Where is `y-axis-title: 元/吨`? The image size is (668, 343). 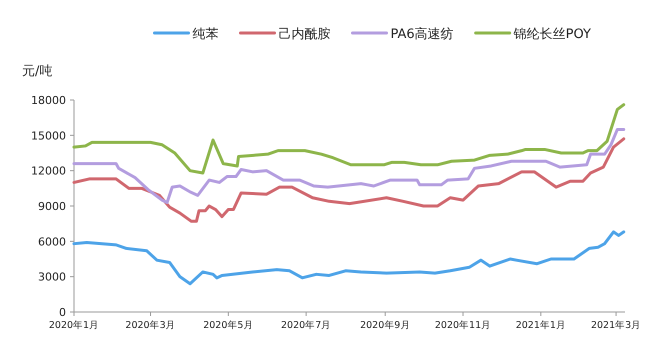 y-axis-title: 元/吨 is located at coordinates (37, 71).